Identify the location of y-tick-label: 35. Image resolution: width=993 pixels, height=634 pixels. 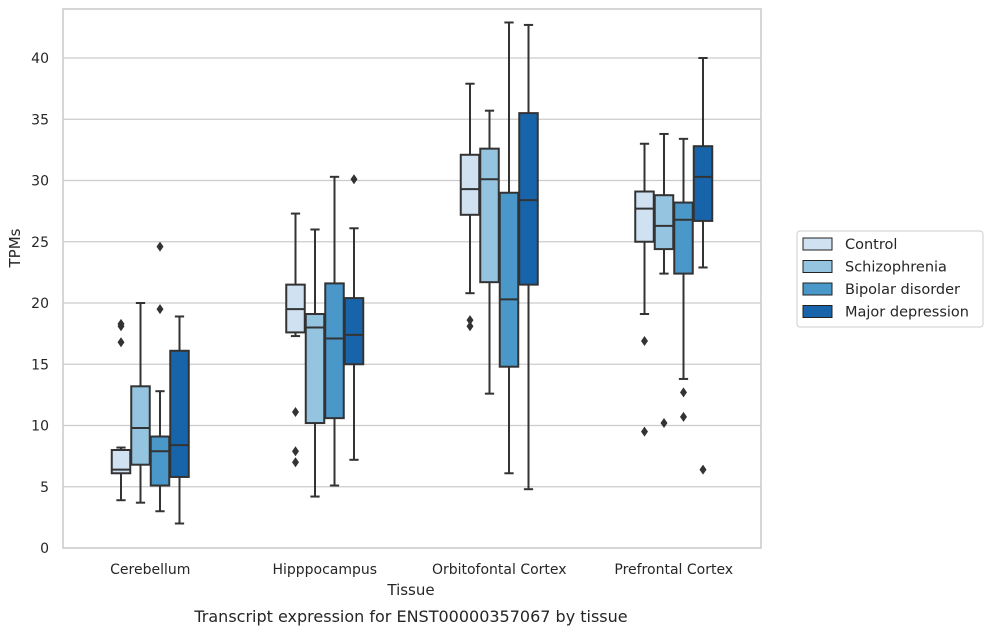
(40, 120).